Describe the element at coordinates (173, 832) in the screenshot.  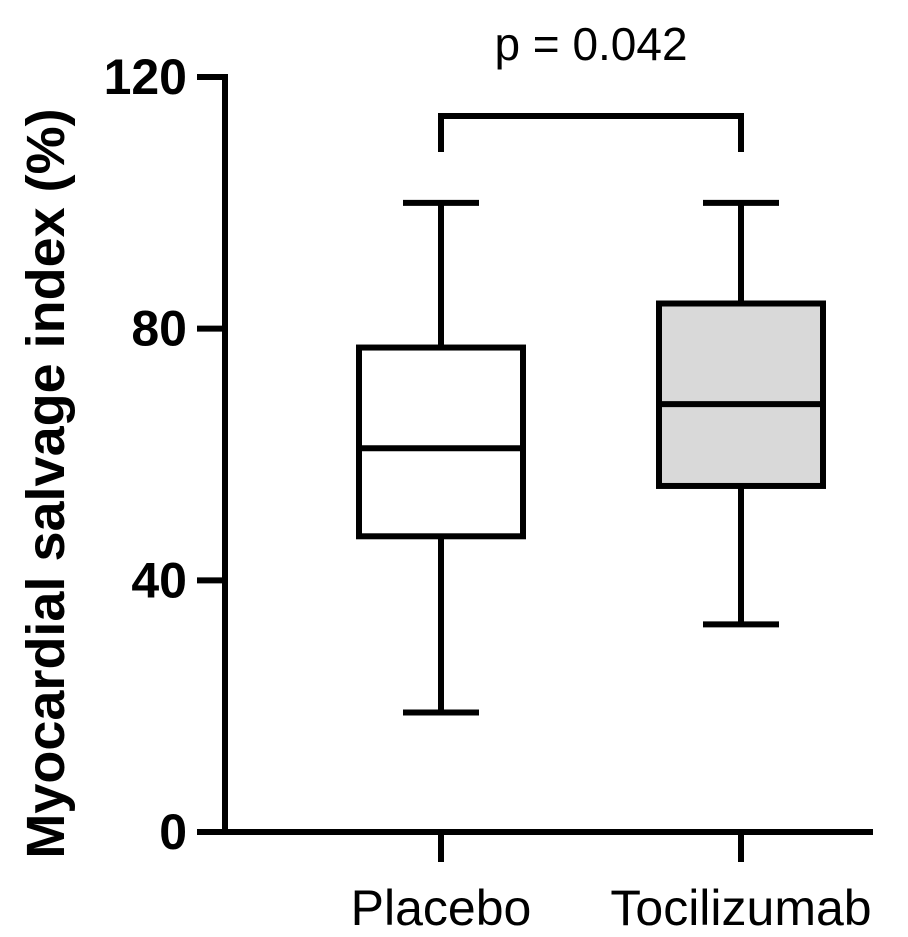
I see `y-tick-label: 0` at that location.